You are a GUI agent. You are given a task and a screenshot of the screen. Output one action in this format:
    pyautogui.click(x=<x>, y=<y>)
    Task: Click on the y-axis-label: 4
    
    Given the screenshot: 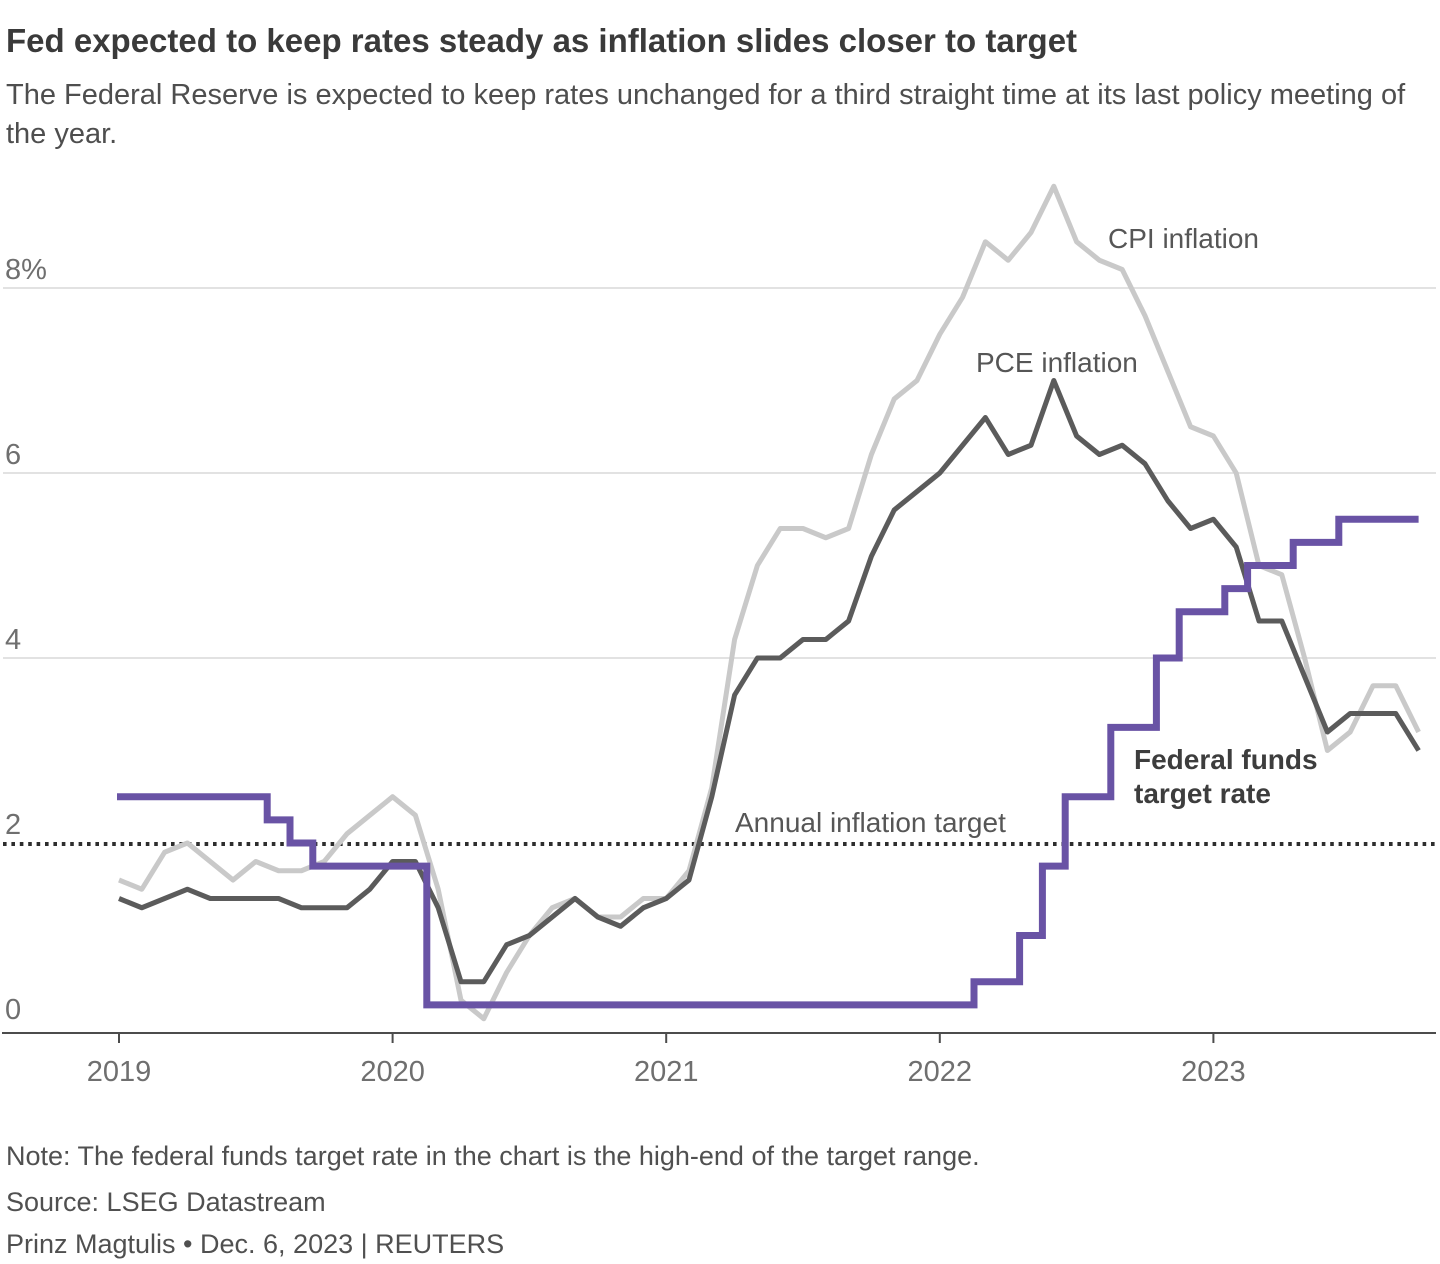 What is the action you would take?
    pyautogui.click(x=13, y=640)
    